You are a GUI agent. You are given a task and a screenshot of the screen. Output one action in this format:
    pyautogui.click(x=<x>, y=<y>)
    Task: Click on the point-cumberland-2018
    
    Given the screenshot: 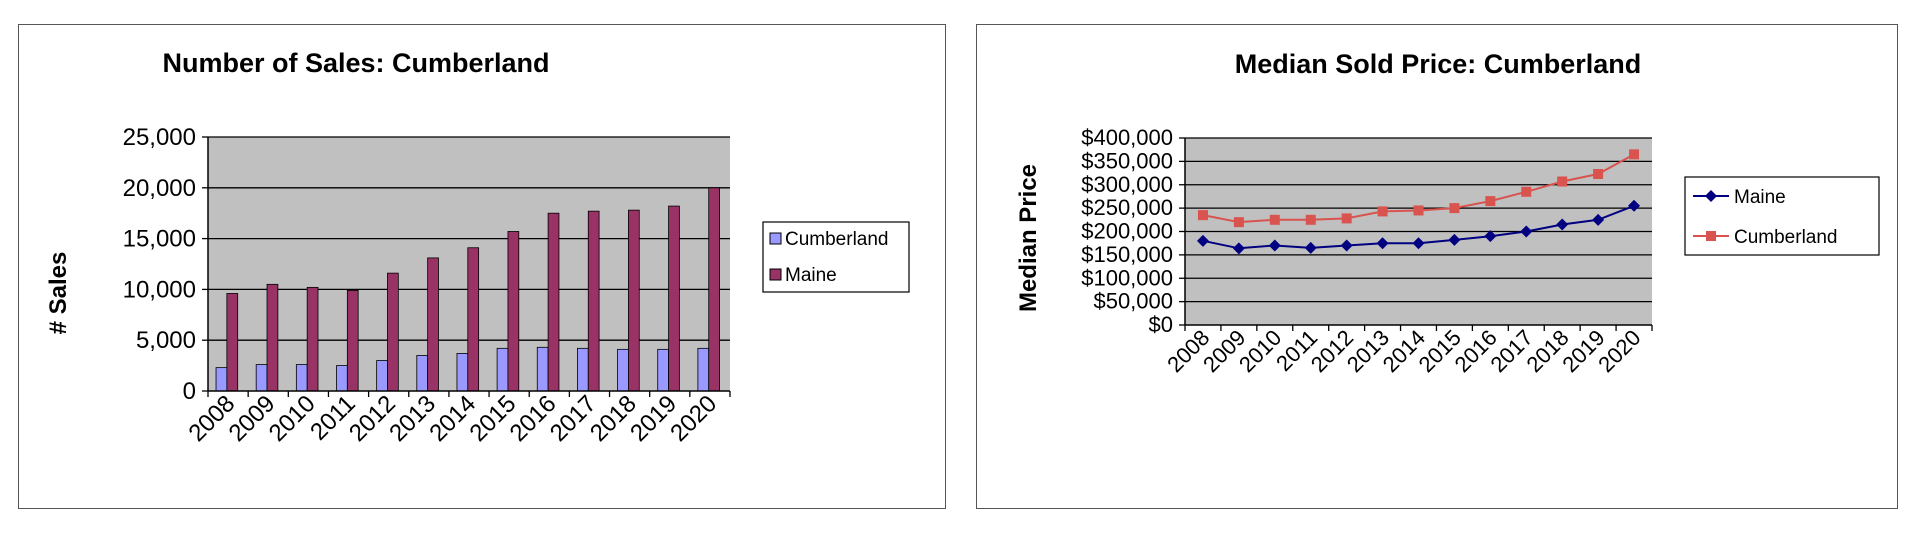 What is the action you would take?
    pyautogui.click(x=1562, y=181)
    